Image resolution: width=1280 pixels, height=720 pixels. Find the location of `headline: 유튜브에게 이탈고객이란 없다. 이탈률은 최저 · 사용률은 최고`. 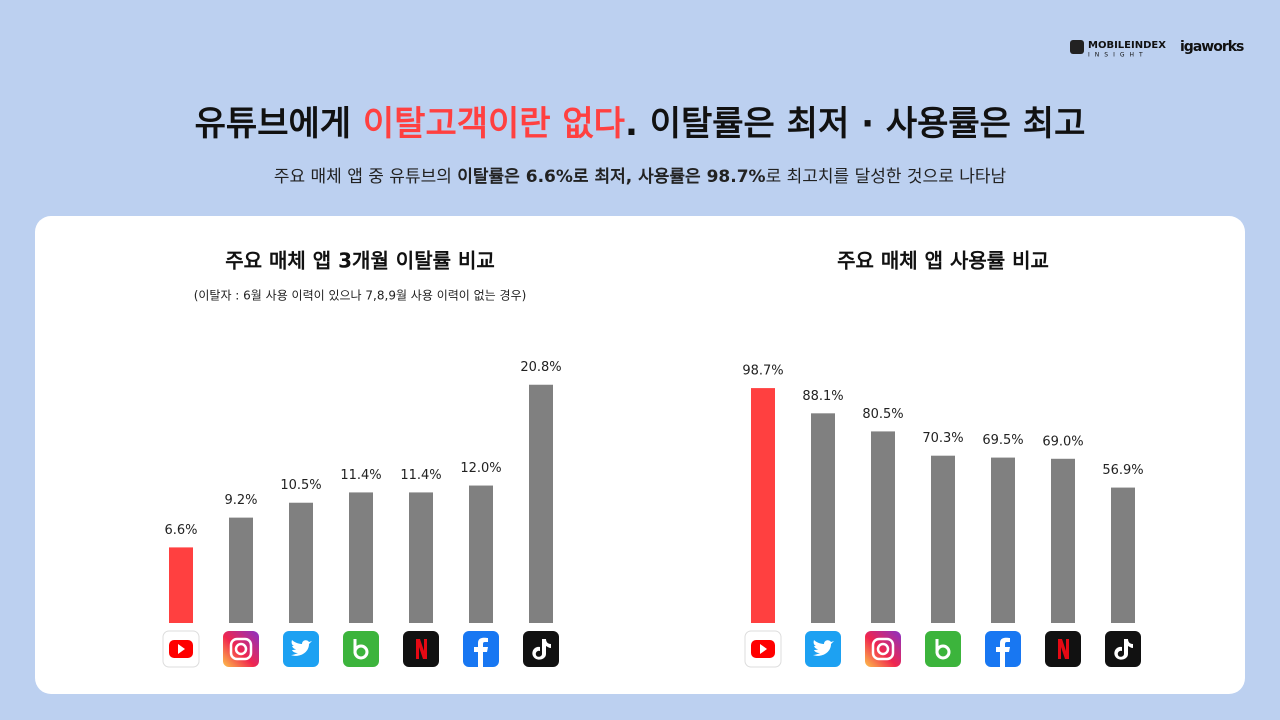

headline: 유튜브에게 이탈고객이란 없다. 이탈률은 최저 · 사용률은 최고 is located at coordinates (640, 124).